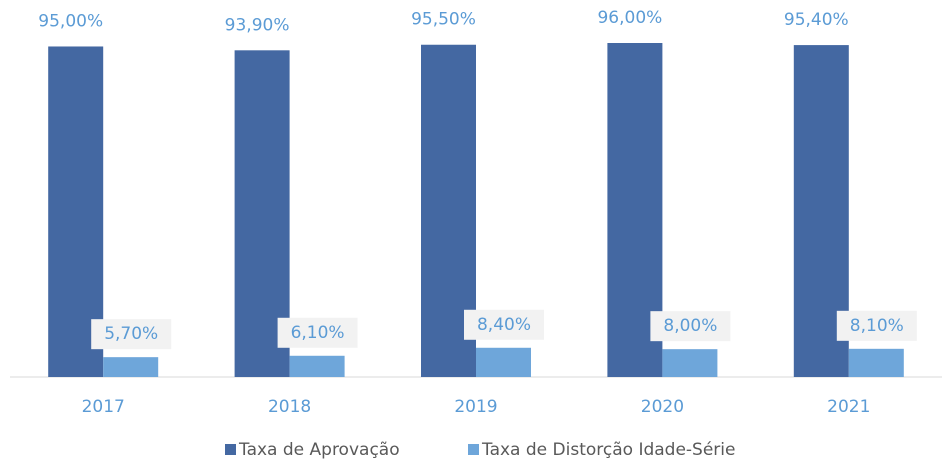 This screenshot has width=952, height=461. What do you see at coordinates (257, 25) in the screenshot?
I see `value-label: 93,90%` at bounding box center [257, 25].